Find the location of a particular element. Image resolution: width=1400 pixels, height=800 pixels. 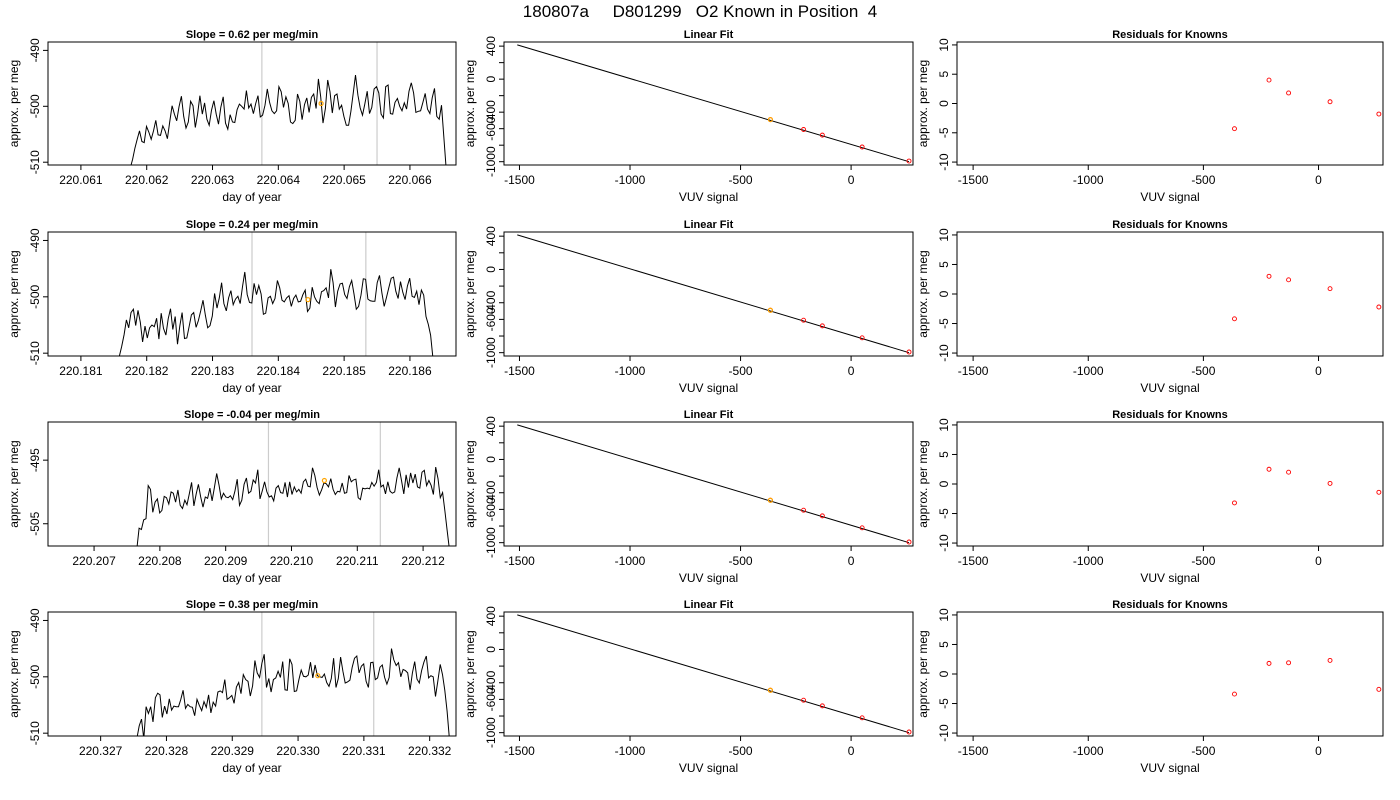

residuals-3-title: Residuals for Knowns is located at coordinates (1170, 605).